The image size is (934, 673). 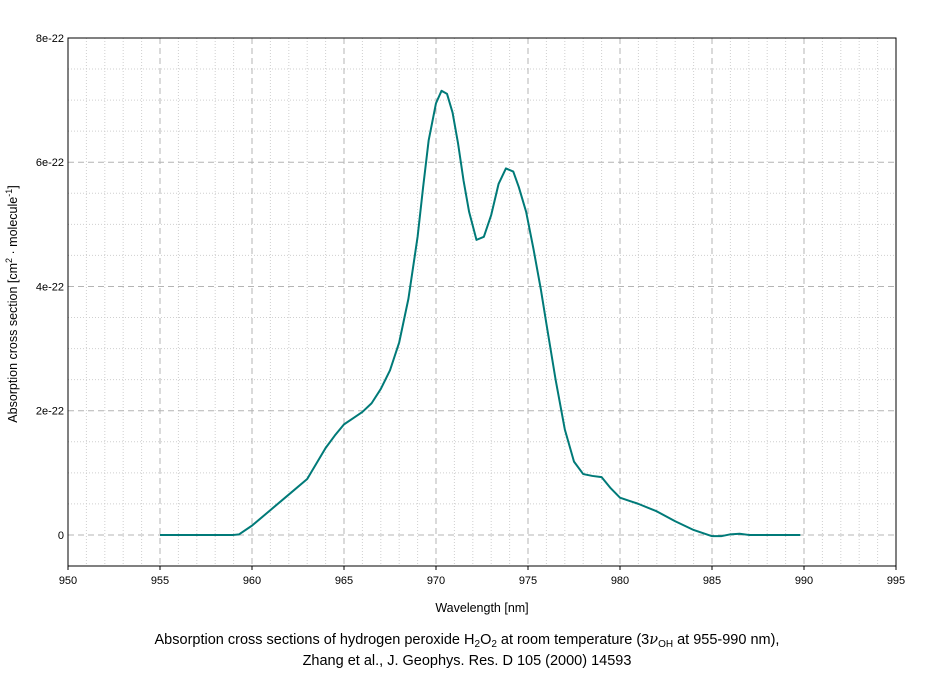 What do you see at coordinates (712, 581) in the screenshot?
I see `x-tick-label: 985` at bounding box center [712, 581].